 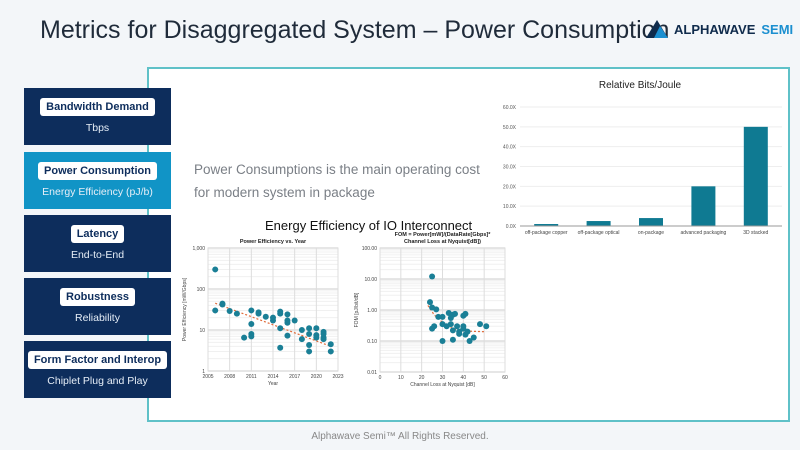 I want to click on sidebar-item-bandwidth: Bandwidth Demand Tbps, so click(x=97, y=116).